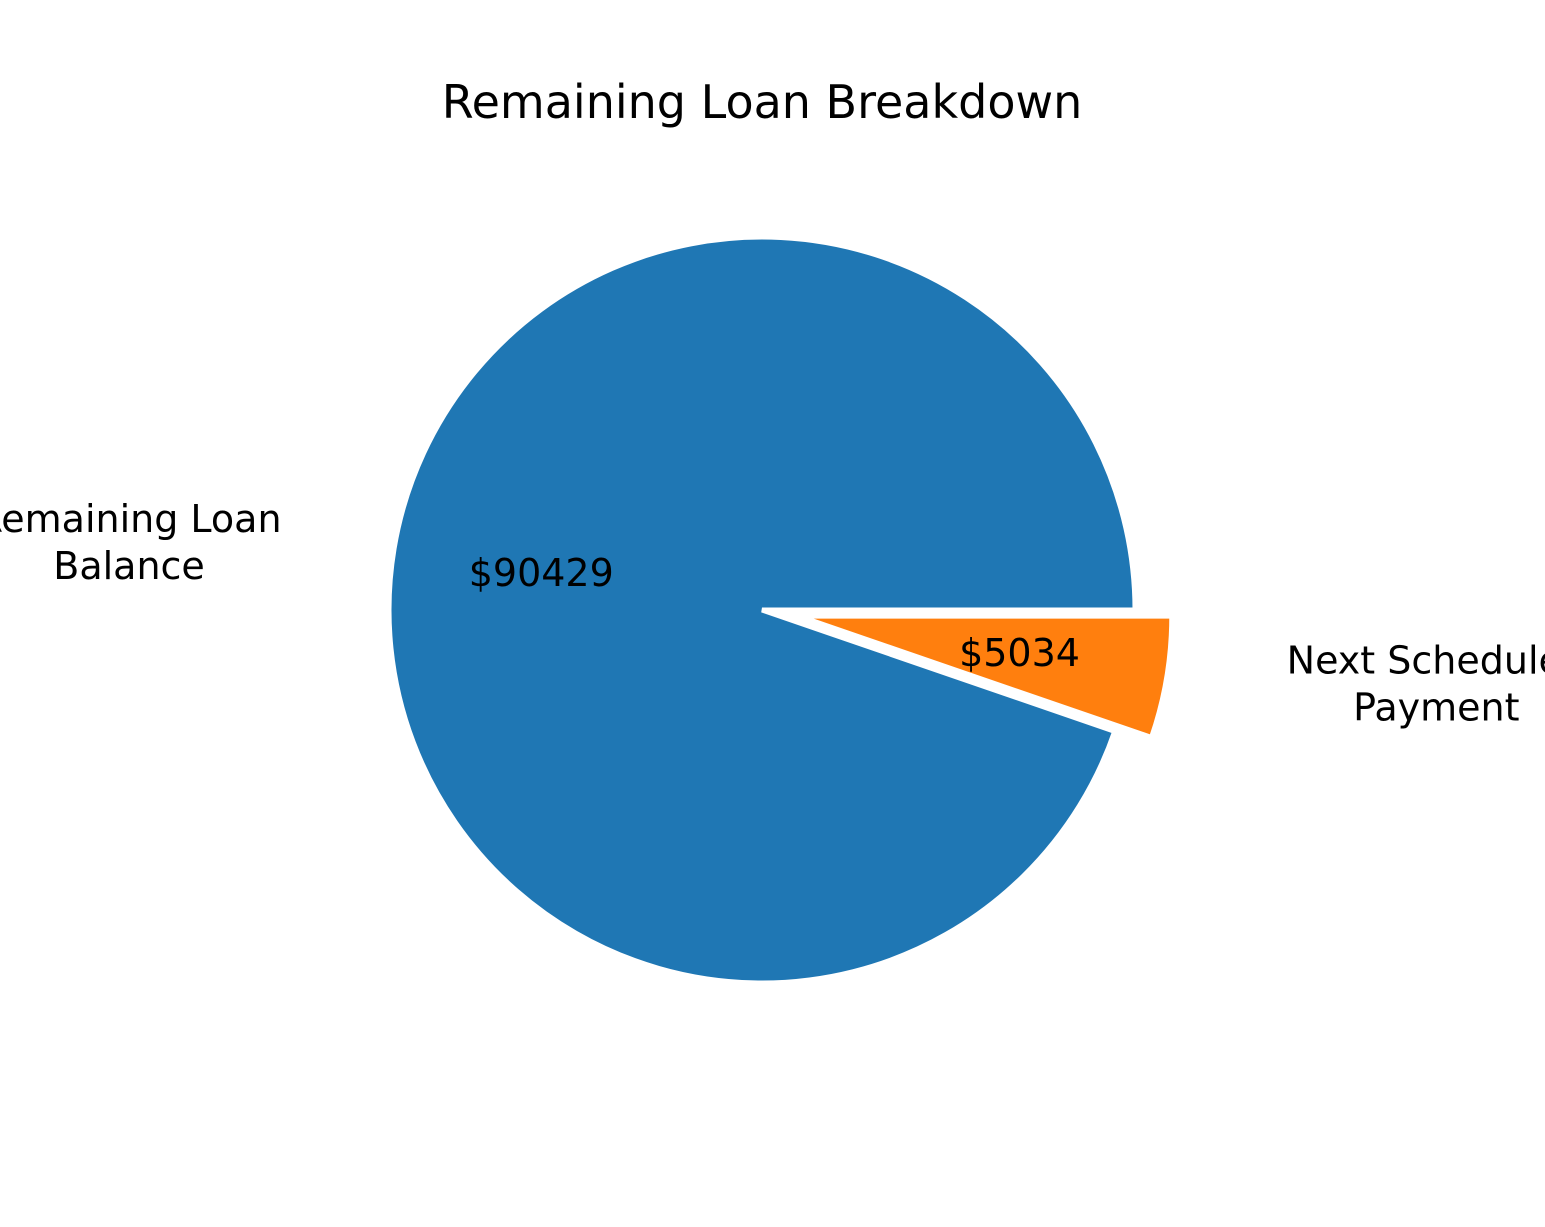 This screenshot has width=1545, height=1227. I want to click on slice-label-0: Remaining Loan Balance, so click(141, 542).